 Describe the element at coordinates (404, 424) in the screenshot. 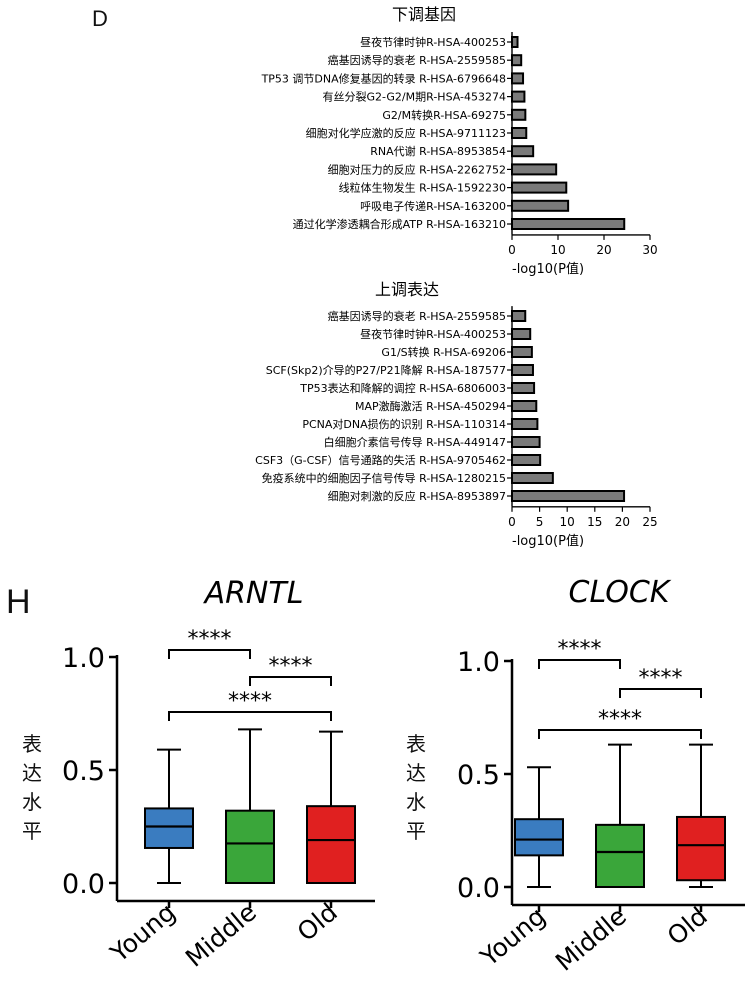

I see `category-label: PCNA对DNA损伤的识别 R-HSA-110314` at that location.